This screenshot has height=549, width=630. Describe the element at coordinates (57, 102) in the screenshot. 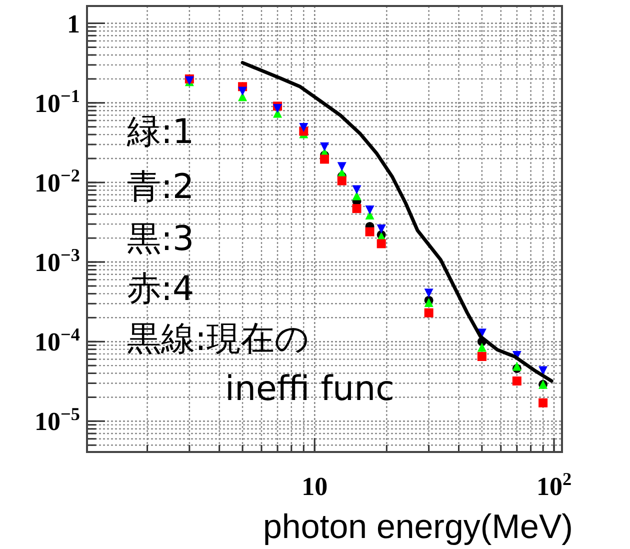

I see `y-tick-label: 10$^{−1}$` at that location.